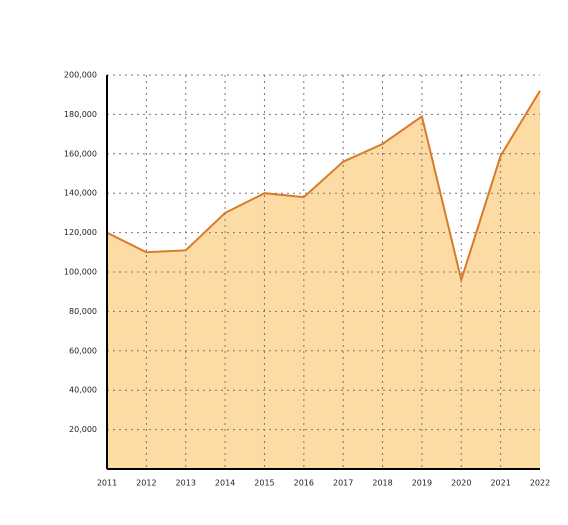 The image size is (568, 525). Describe the element at coordinates (80, 75) in the screenshot. I see `y-tick-label: 200,000` at that location.